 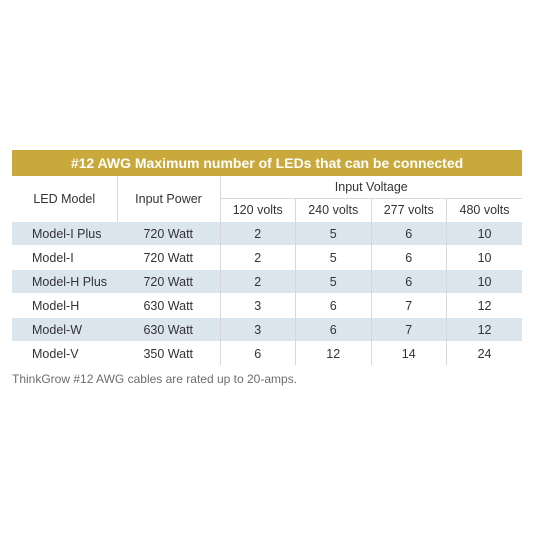 I want to click on table-row: Model-H 630 Watt 3 6 7 12, so click(x=267, y=305).